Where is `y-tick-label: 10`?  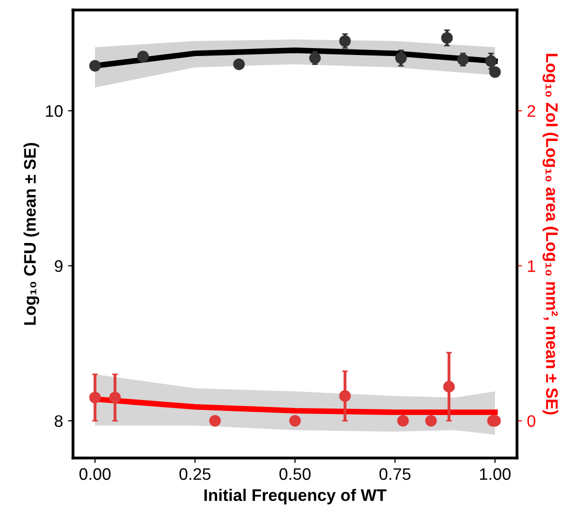
y-tick-label: 10 is located at coordinates (54, 111).